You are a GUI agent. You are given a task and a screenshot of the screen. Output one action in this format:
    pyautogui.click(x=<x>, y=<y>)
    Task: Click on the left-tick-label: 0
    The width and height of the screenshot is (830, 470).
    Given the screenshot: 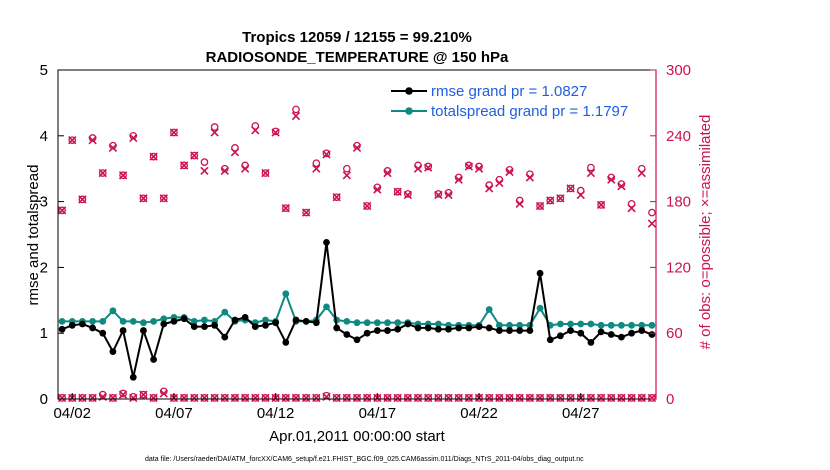 What is the action you would take?
    pyautogui.click(x=44, y=399)
    